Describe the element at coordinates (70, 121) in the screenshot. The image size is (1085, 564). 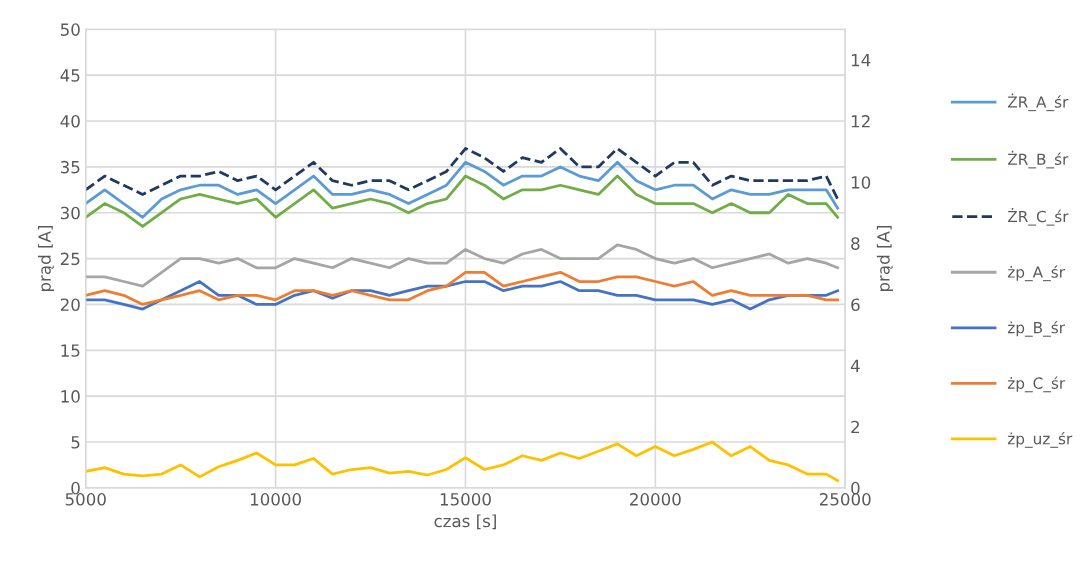
I see `y-tick-label: 40` at that location.